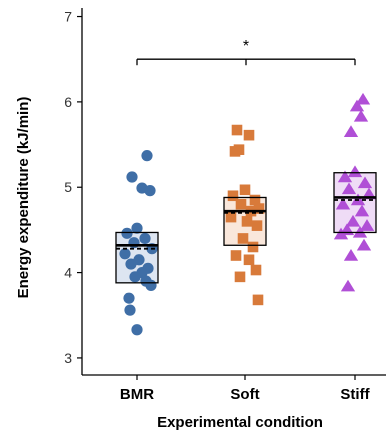 The width and height of the screenshot is (390, 435). I want to click on significance-label: *, so click(246, 46).